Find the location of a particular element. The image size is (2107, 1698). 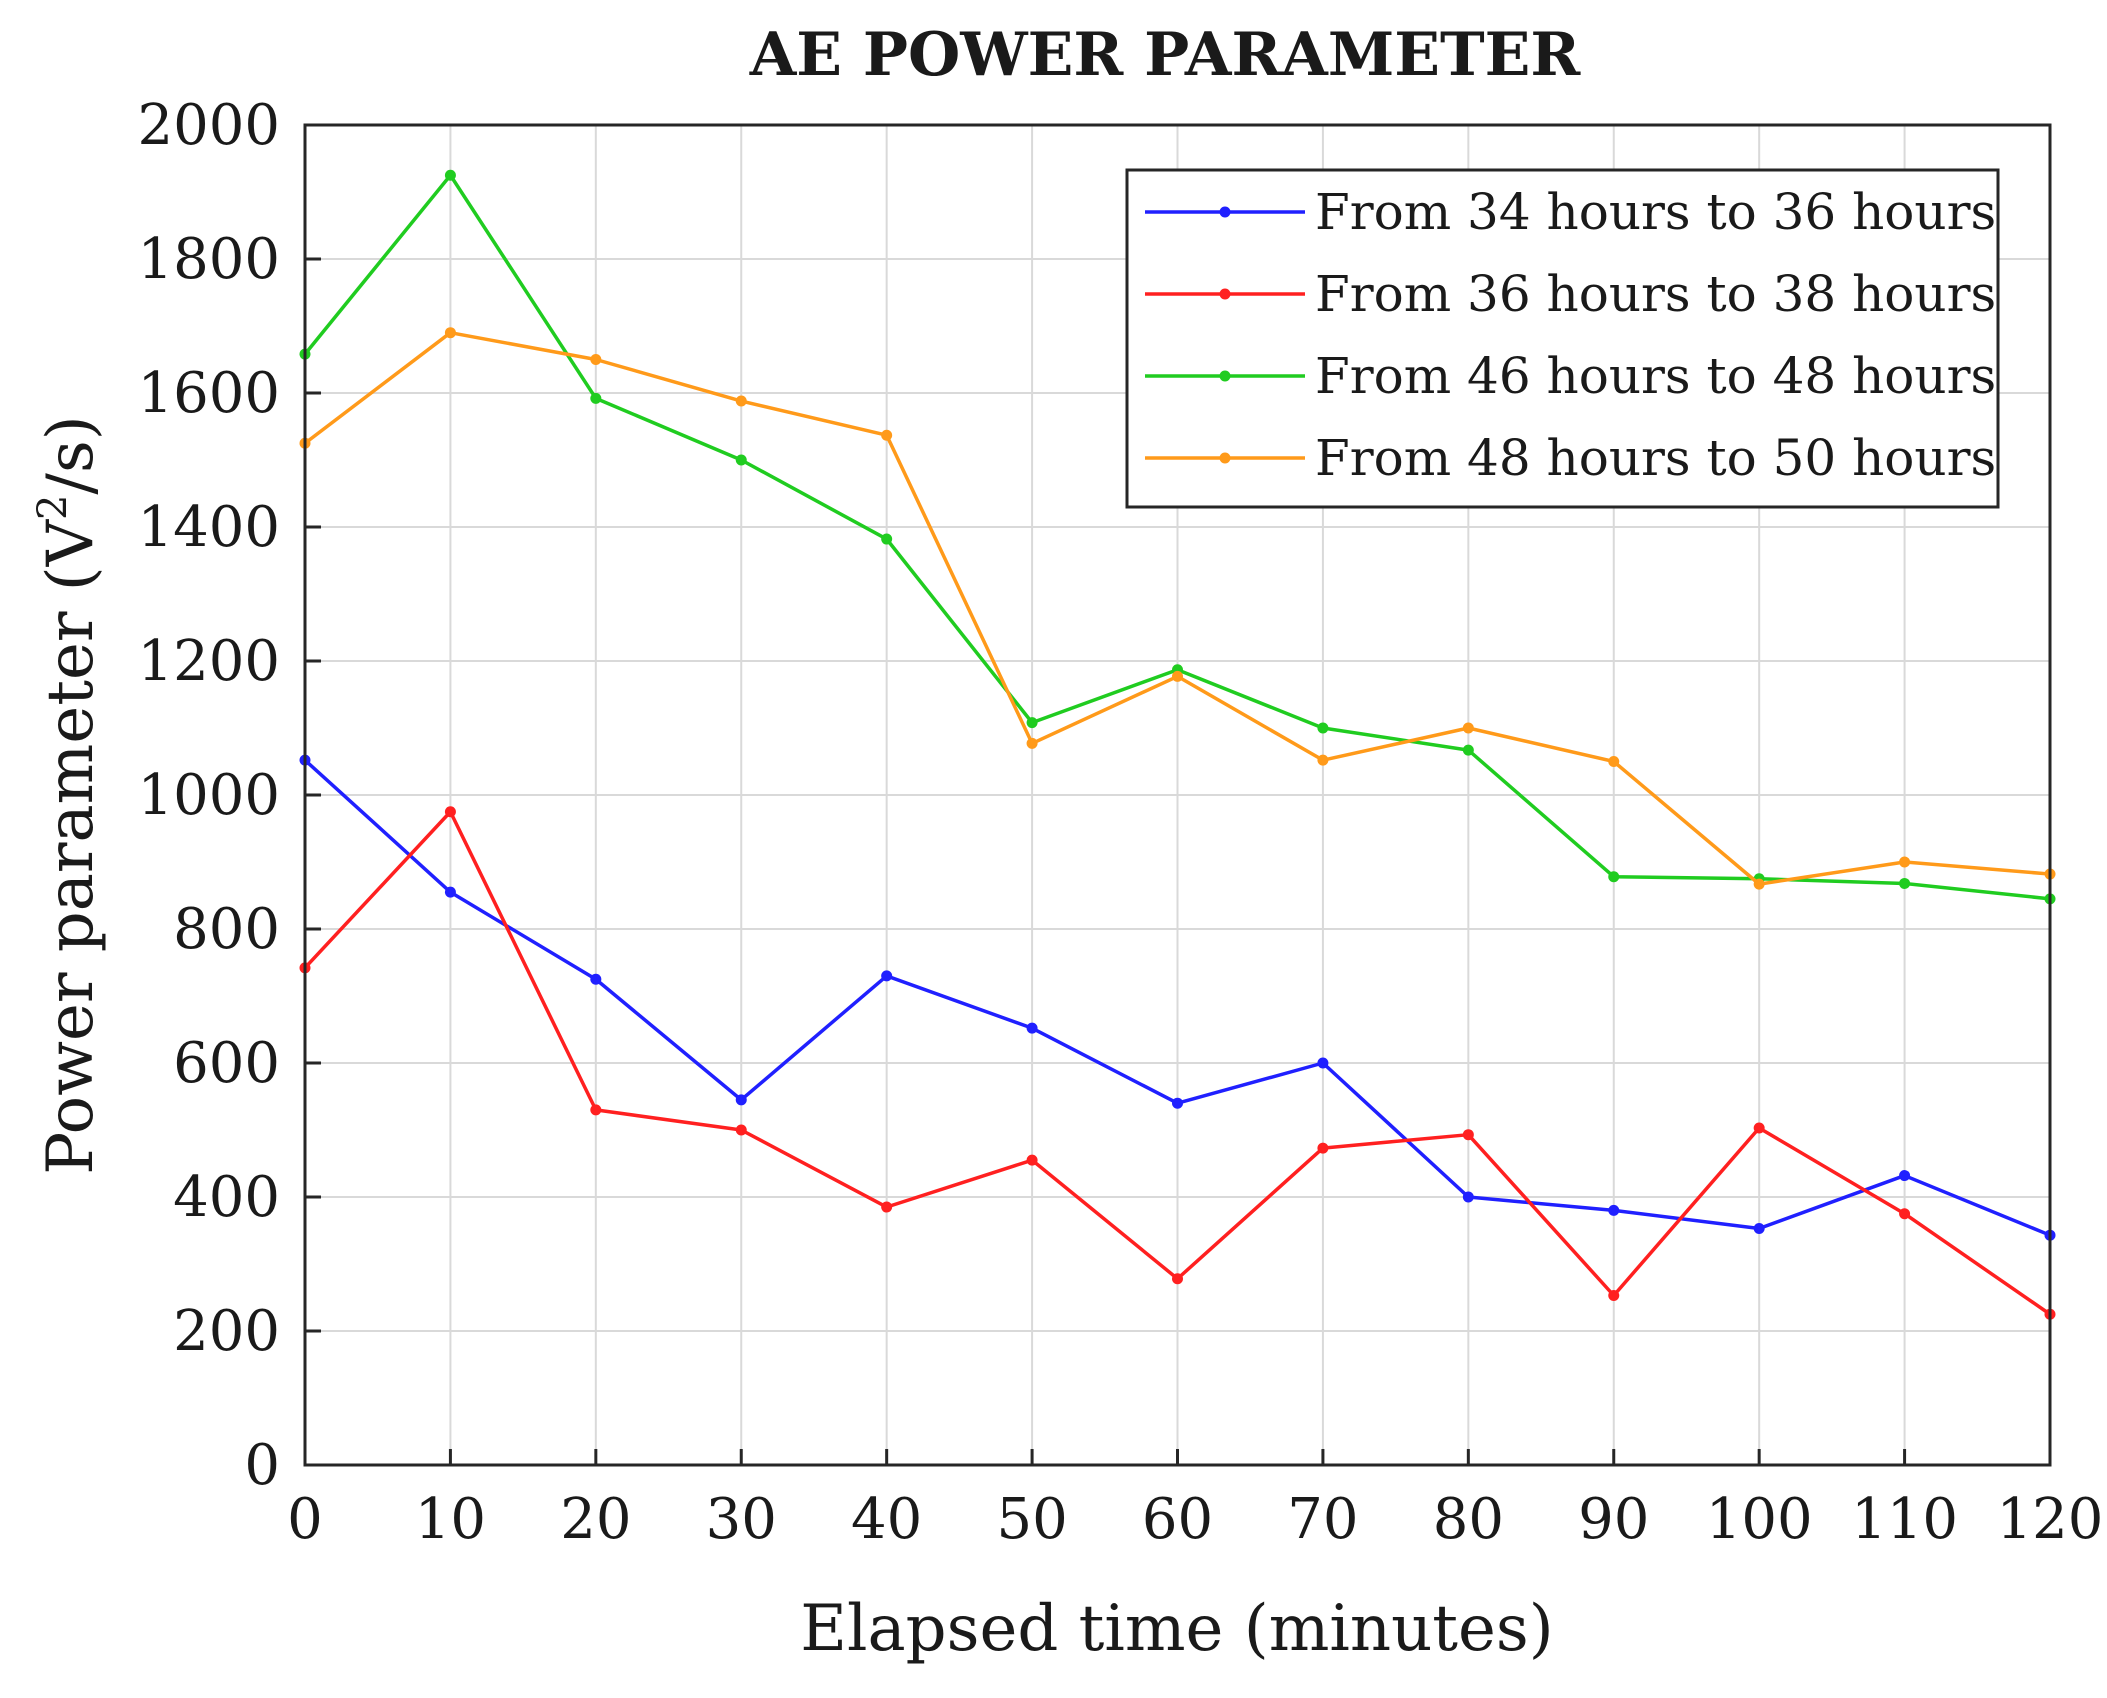

y-tick-label: 1400 is located at coordinates (208, 527).